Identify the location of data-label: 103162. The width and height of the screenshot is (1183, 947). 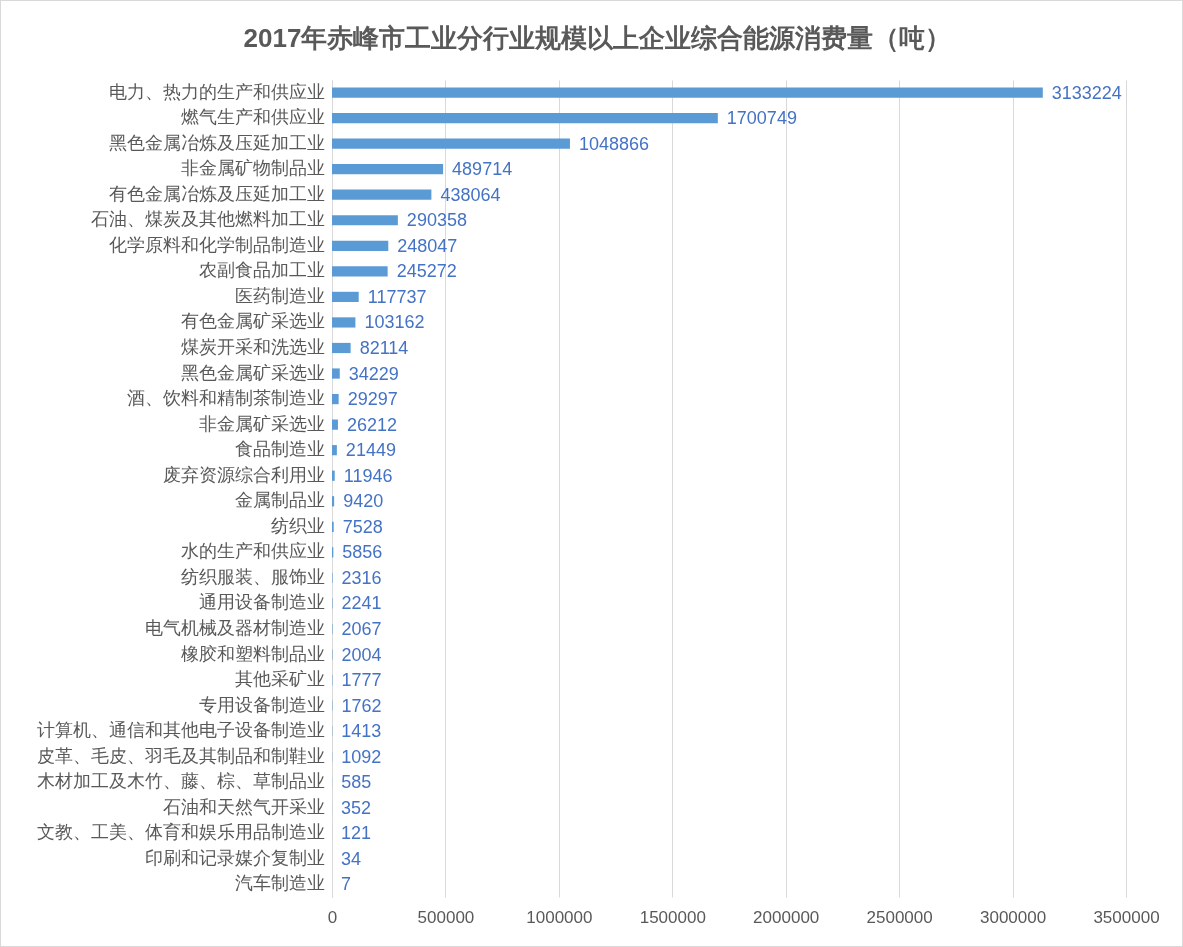
(394, 322).